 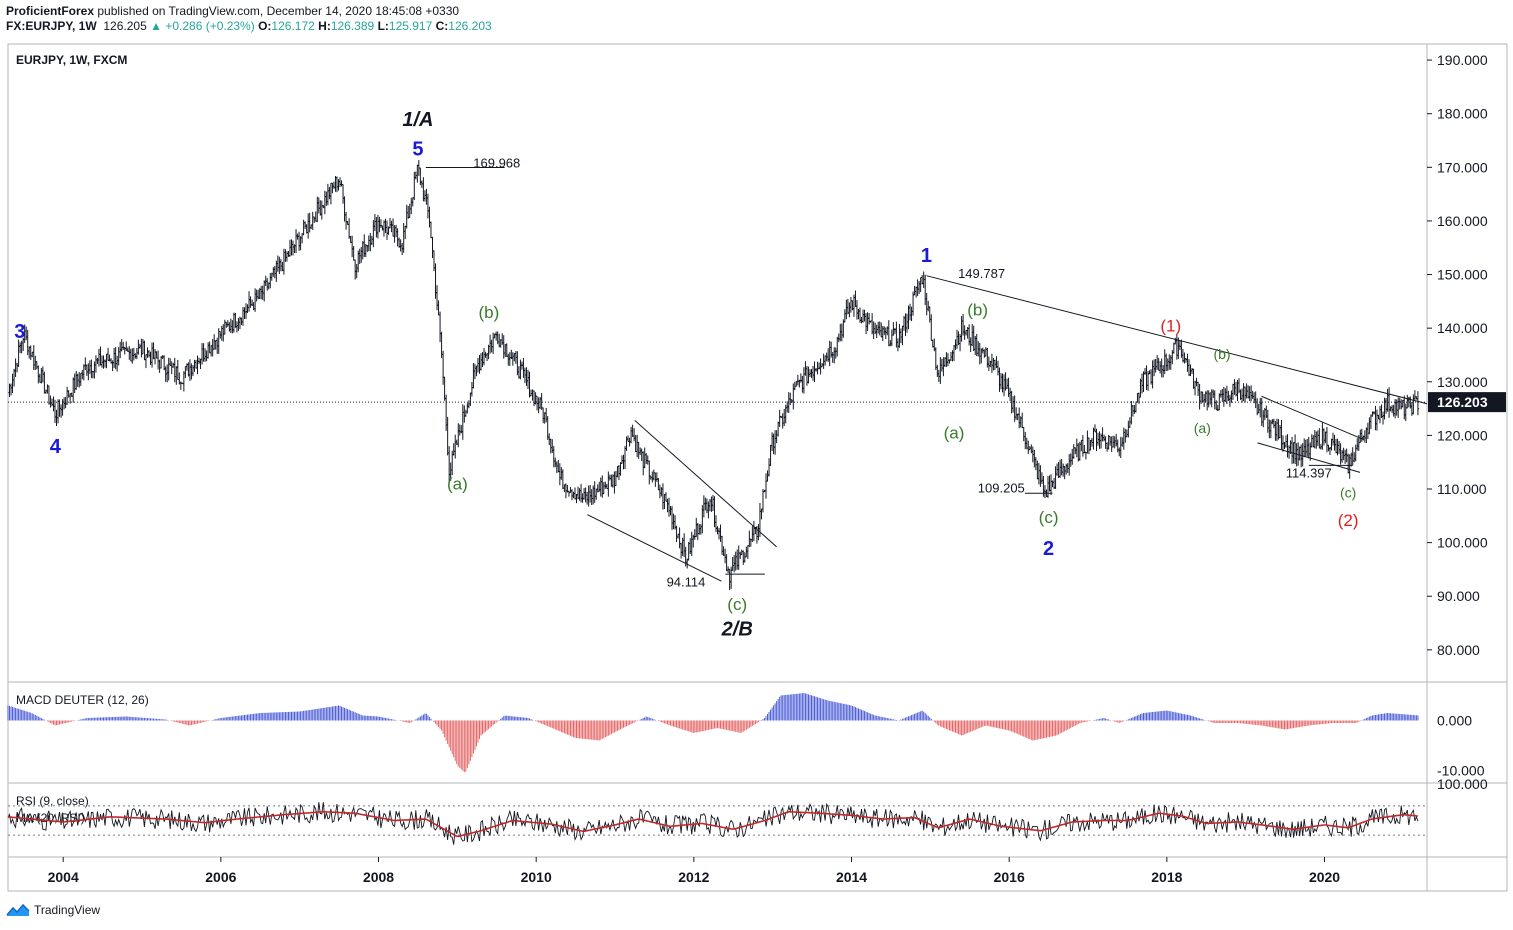 I want to click on open-label: O:, so click(x=265, y=26).